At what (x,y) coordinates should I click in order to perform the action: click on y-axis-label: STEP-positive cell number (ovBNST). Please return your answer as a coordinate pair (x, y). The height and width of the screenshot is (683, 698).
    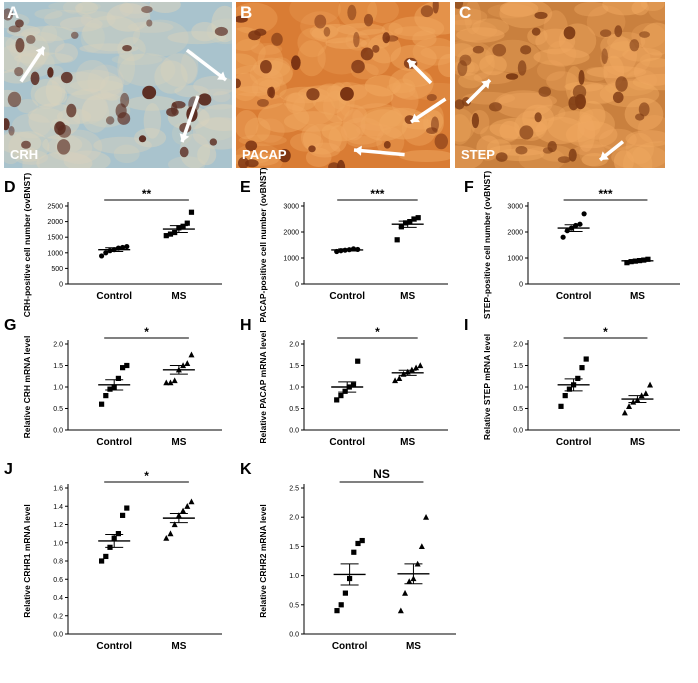
    Looking at the image, I should click on (487, 245).